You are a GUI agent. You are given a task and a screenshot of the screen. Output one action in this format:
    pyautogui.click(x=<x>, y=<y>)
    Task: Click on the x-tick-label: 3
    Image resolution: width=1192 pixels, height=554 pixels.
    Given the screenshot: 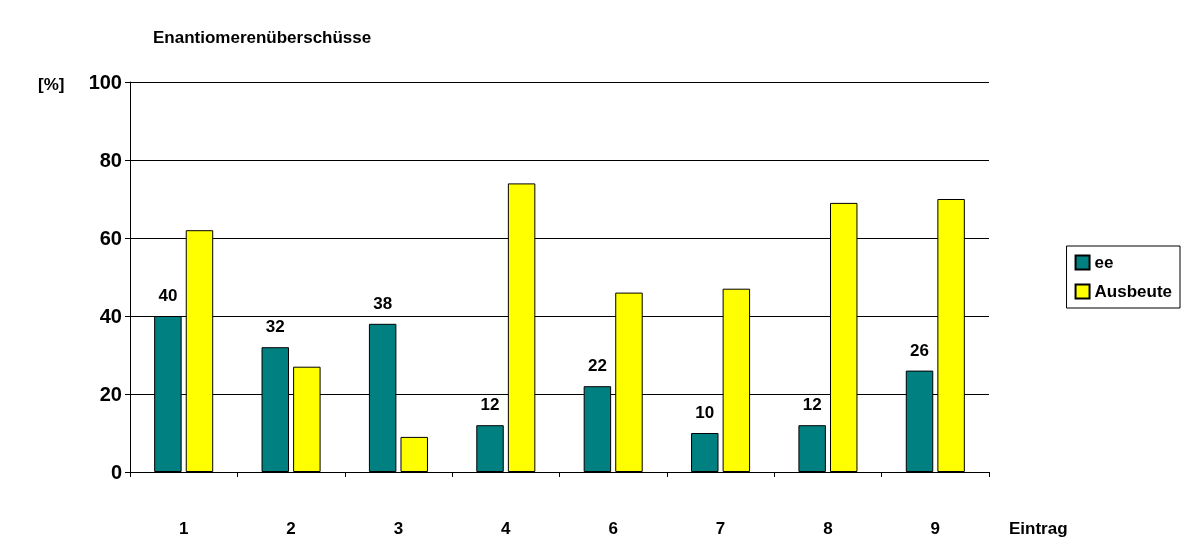 What is the action you would take?
    pyautogui.click(x=398, y=528)
    